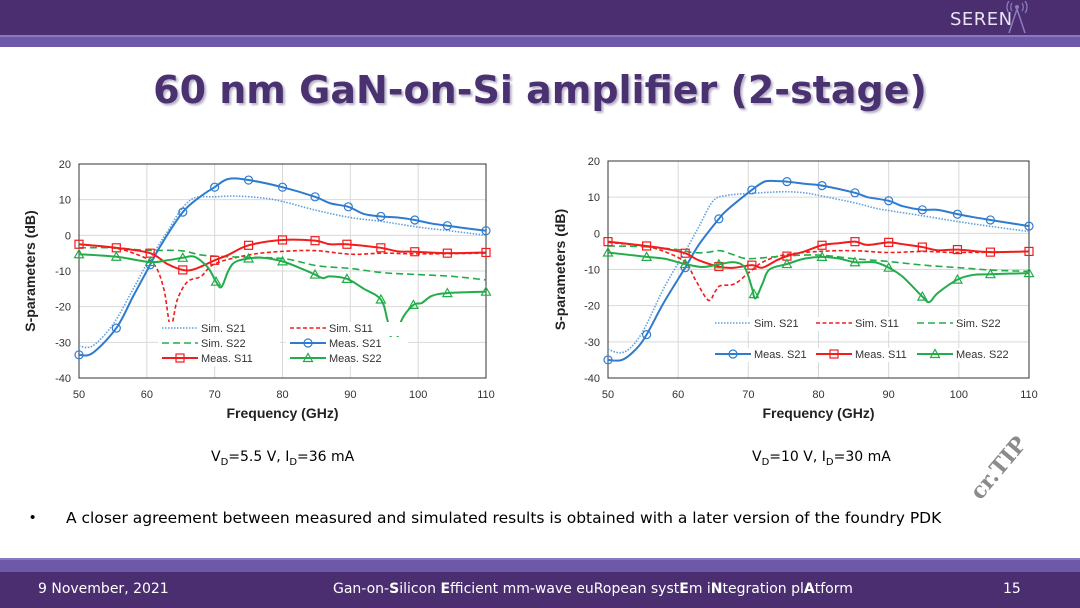 The image size is (1080, 608). What do you see at coordinates (227, 359) in the screenshot?
I see `legend-label: Meas. S11` at bounding box center [227, 359].